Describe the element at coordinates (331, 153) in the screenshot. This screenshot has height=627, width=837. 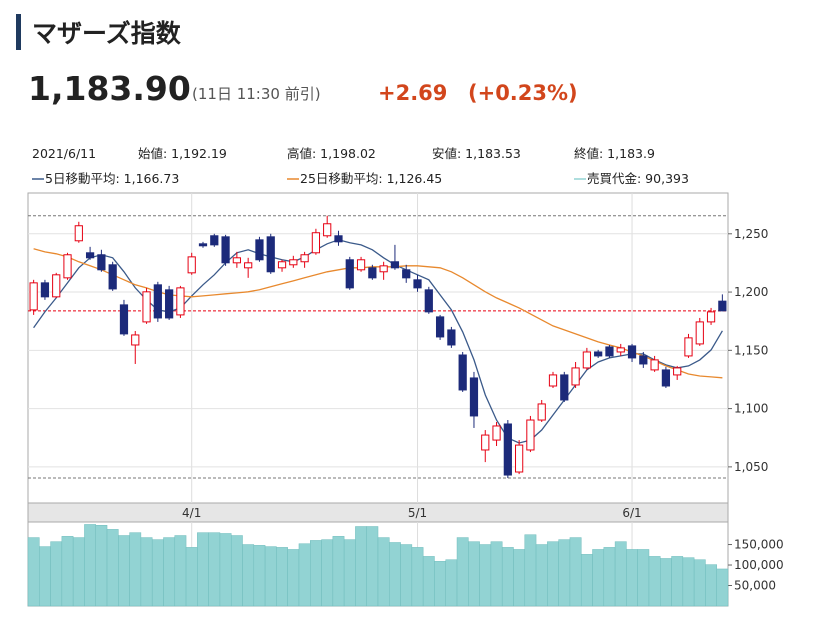
I see `info-high: 高値: 1,198.02` at that location.